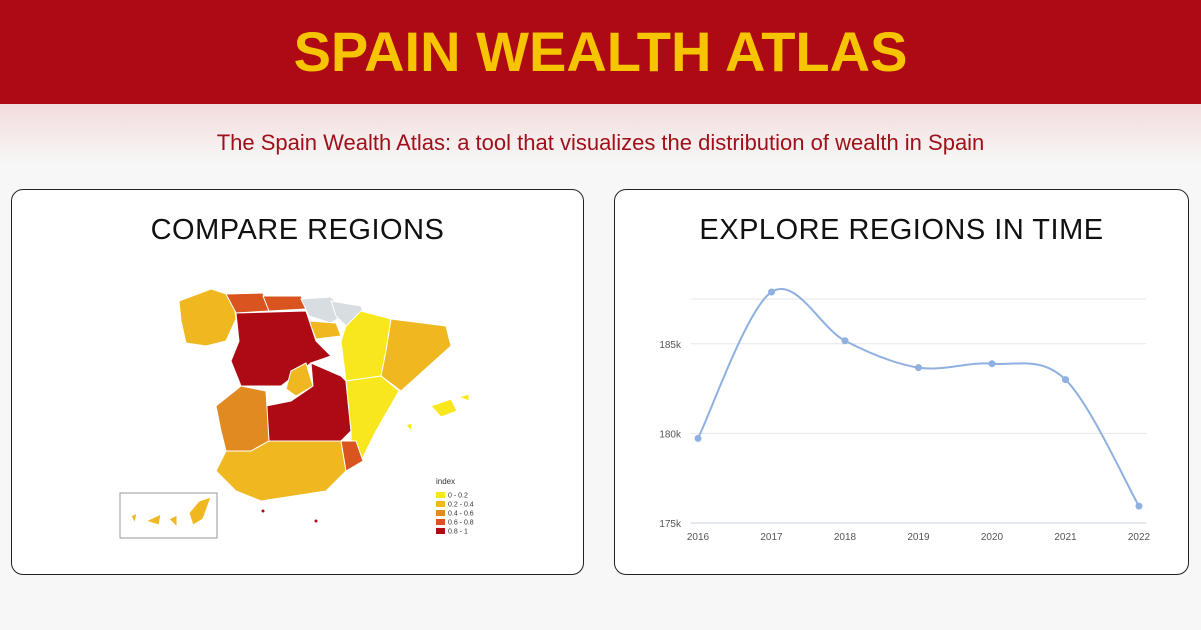 This screenshot has height=630, width=1201. What do you see at coordinates (698, 537) in the screenshot?
I see `x-tick-label: 2016` at bounding box center [698, 537].